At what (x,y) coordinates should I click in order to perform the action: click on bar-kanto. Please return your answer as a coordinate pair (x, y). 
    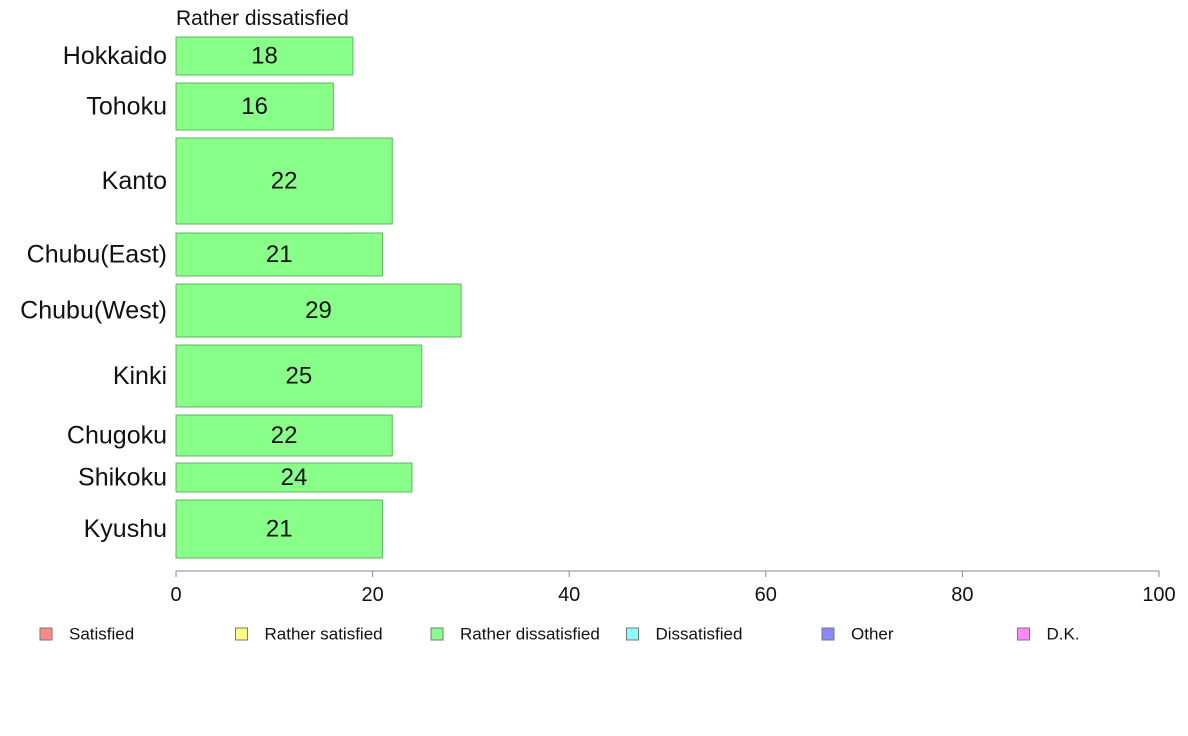
    Looking at the image, I should click on (284, 181).